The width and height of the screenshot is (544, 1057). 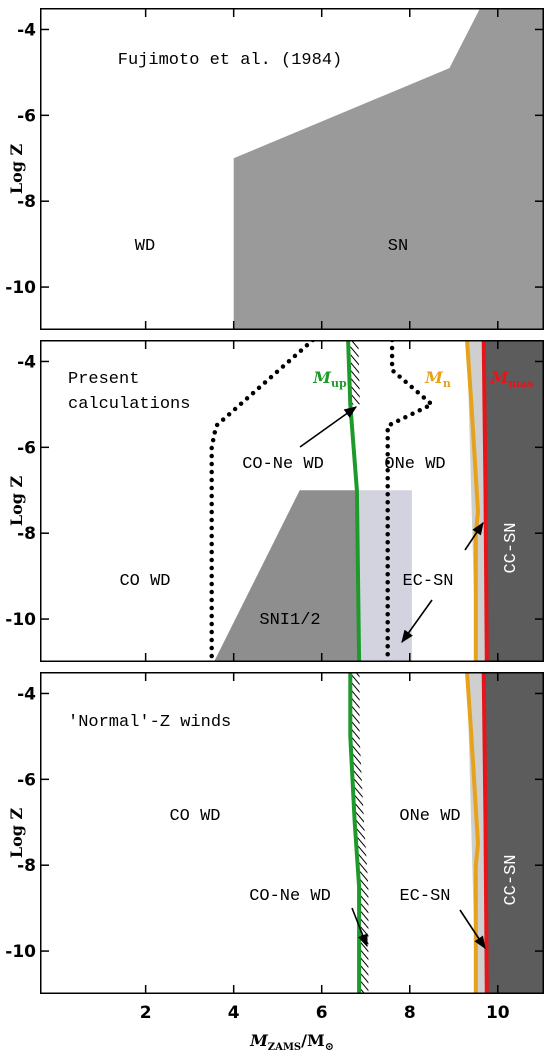 I want to click on x-label-part: ZAMS, so click(x=284, y=1047).